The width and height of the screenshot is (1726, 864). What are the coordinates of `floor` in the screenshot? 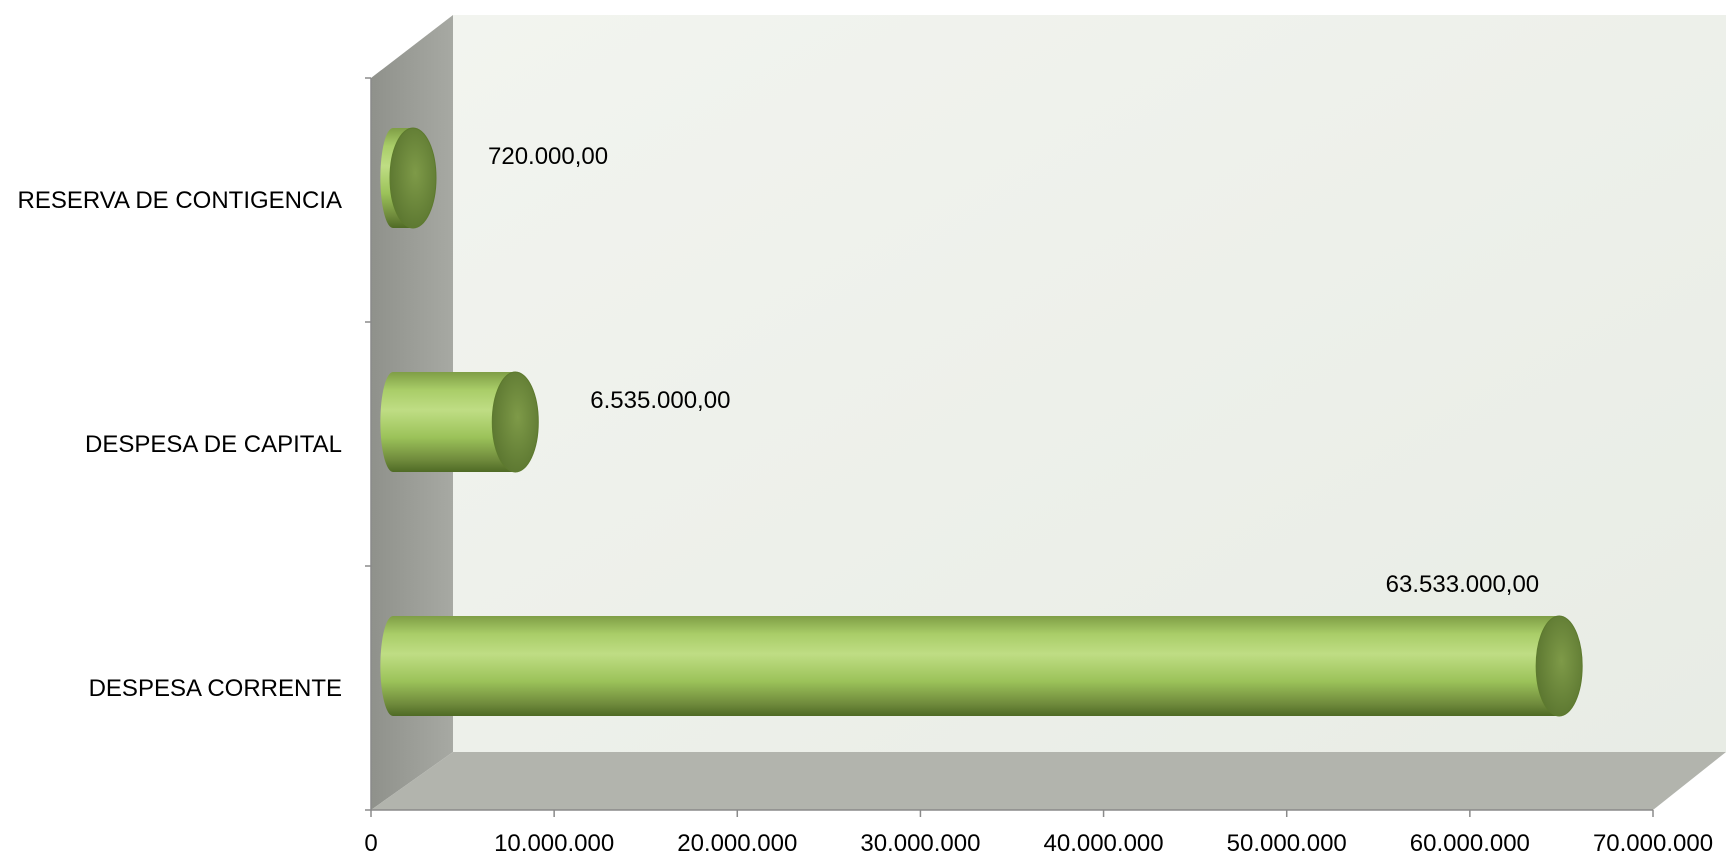 It's located at (1048, 781).